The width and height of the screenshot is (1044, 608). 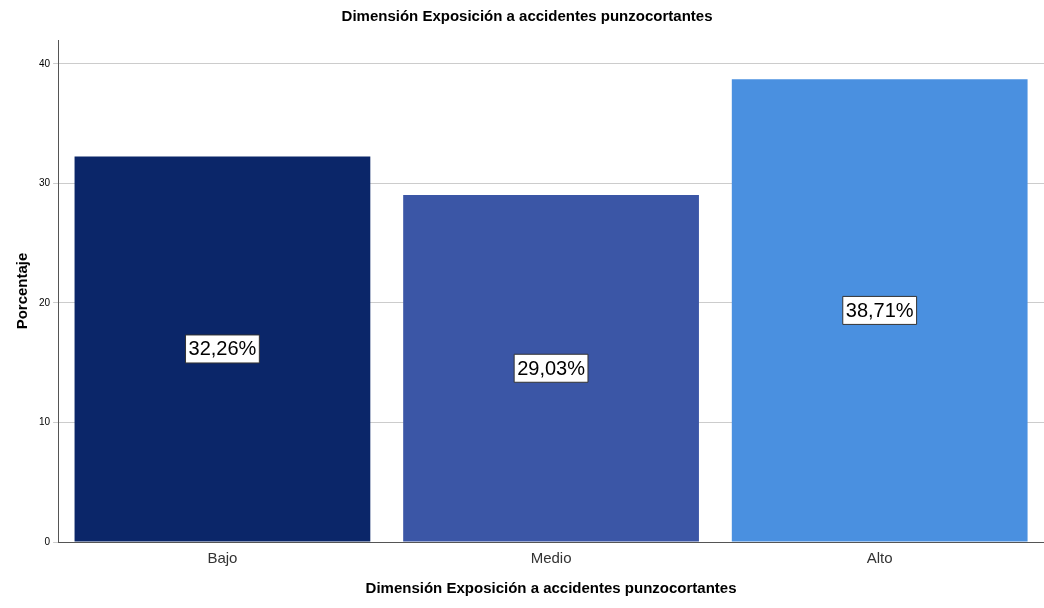 I want to click on x-tick-label: Medio, so click(x=551, y=558).